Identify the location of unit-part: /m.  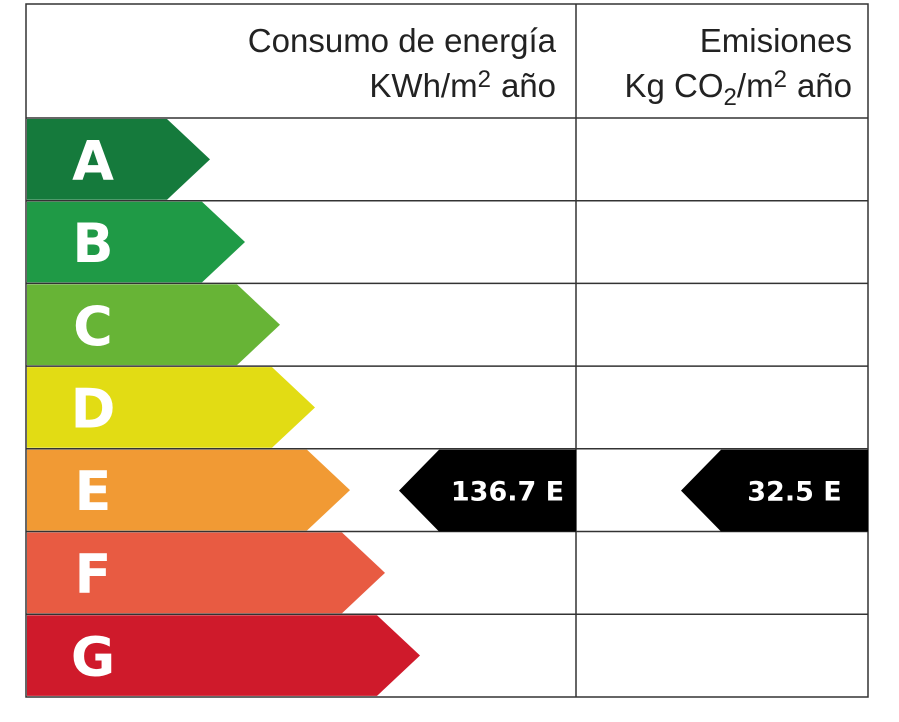
(755, 85).